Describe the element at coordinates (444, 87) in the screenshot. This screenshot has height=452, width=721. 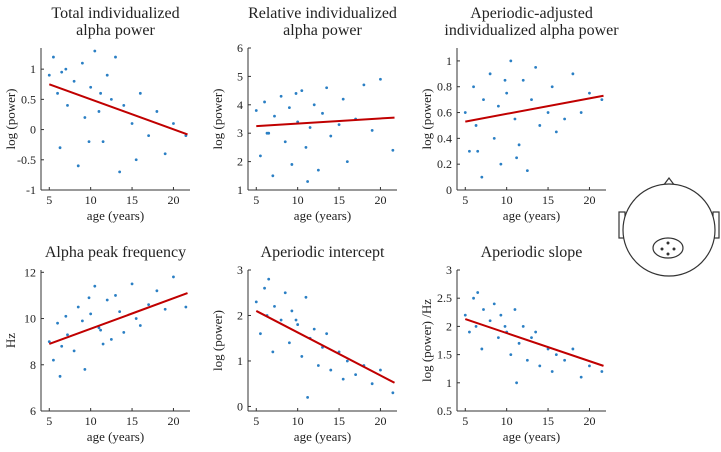
I see `y-tick-label: 0.8` at that location.